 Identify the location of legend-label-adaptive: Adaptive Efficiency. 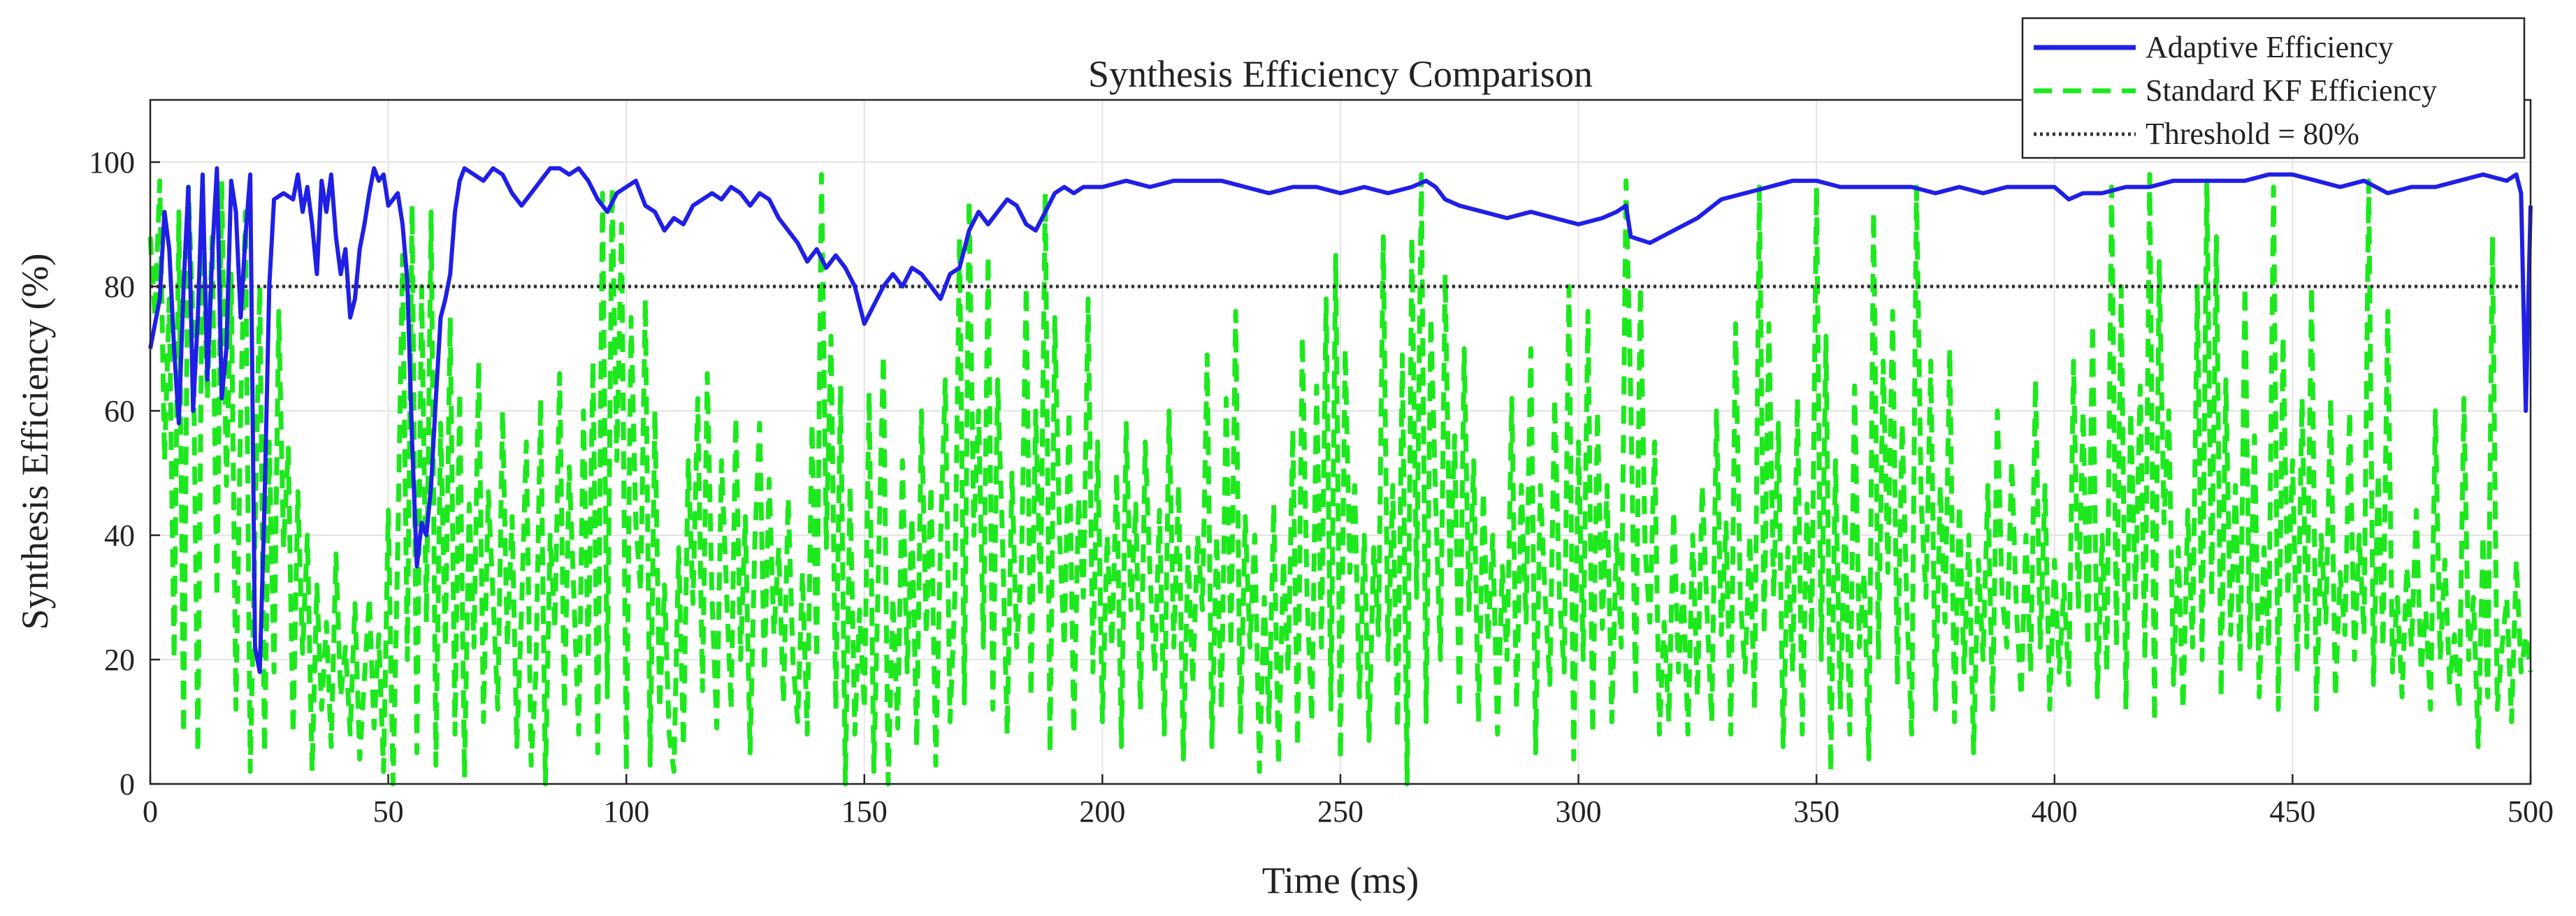
(2270, 47).